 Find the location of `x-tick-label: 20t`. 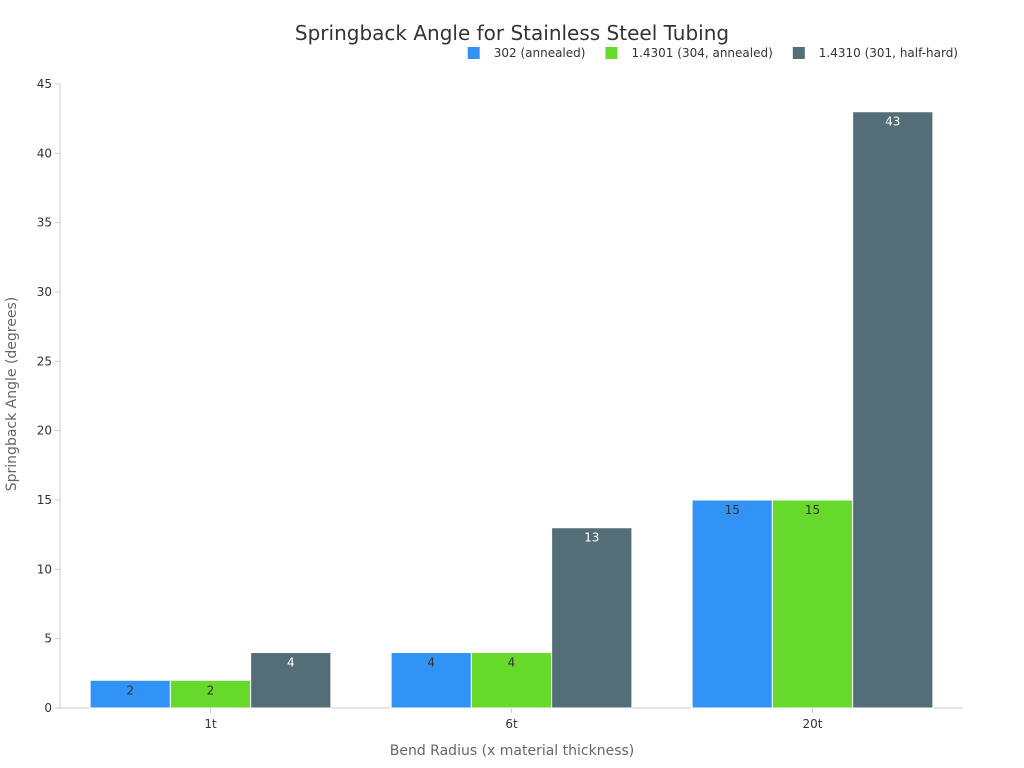

x-tick-label: 20t is located at coordinates (813, 724).